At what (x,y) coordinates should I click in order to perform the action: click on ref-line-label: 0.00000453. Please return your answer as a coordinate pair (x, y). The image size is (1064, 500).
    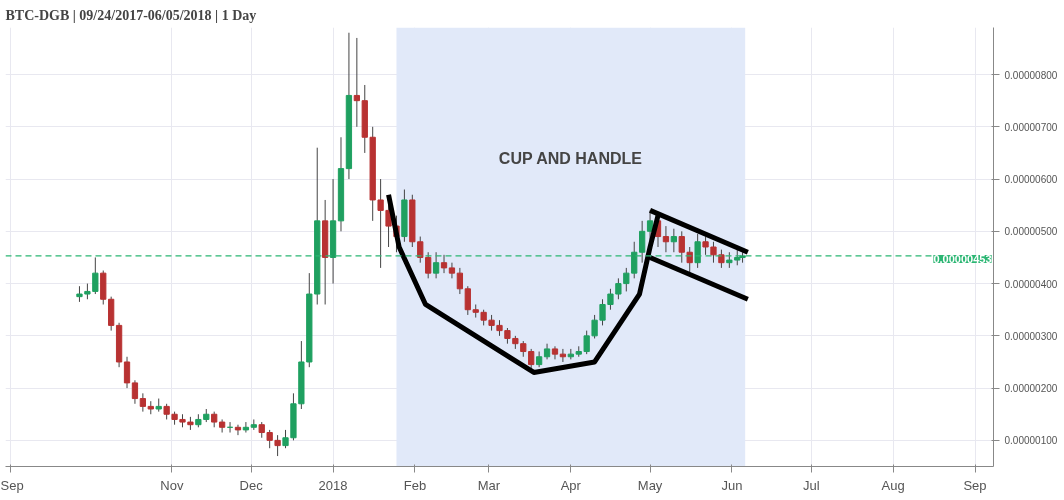
    Looking at the image, I should click on (962, 258).